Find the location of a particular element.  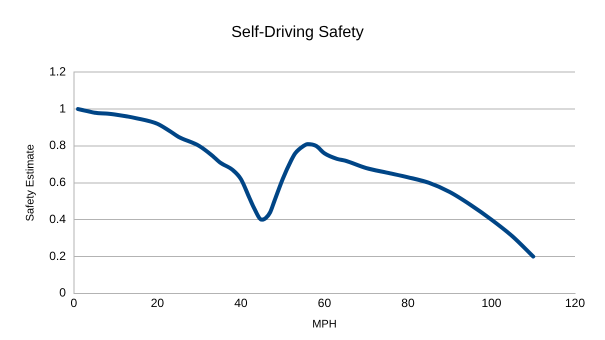

y-tick-label: 1 is located at coordinates (62, 108).